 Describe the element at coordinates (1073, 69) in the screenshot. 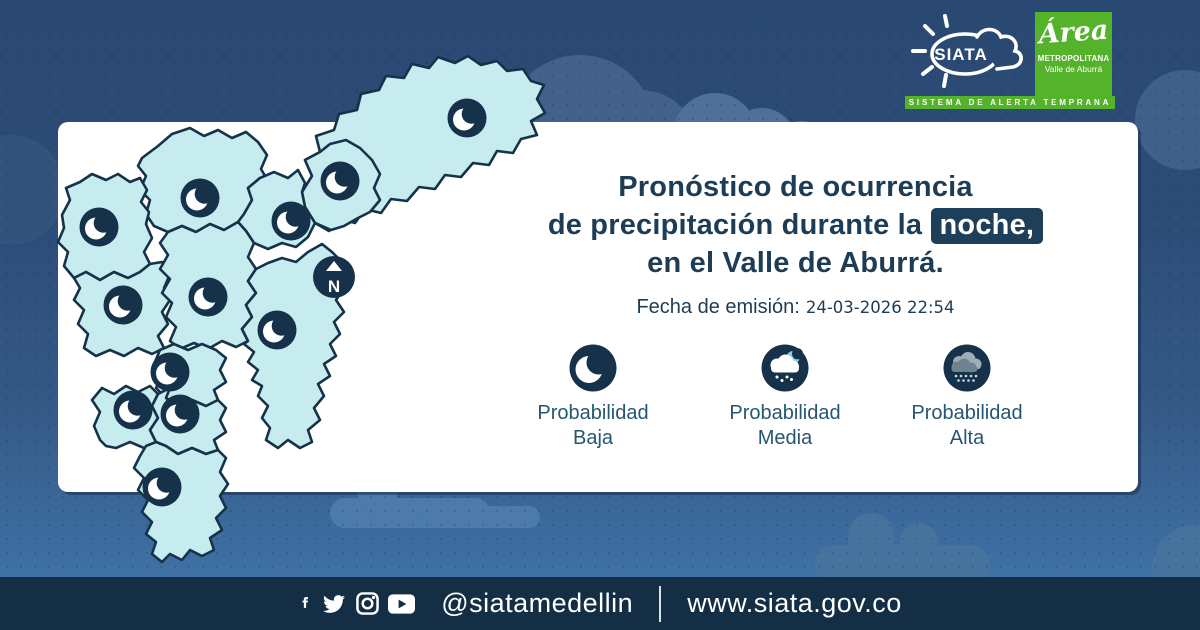

I see `area-logo-valle: Valle de Aburrá` at that location.